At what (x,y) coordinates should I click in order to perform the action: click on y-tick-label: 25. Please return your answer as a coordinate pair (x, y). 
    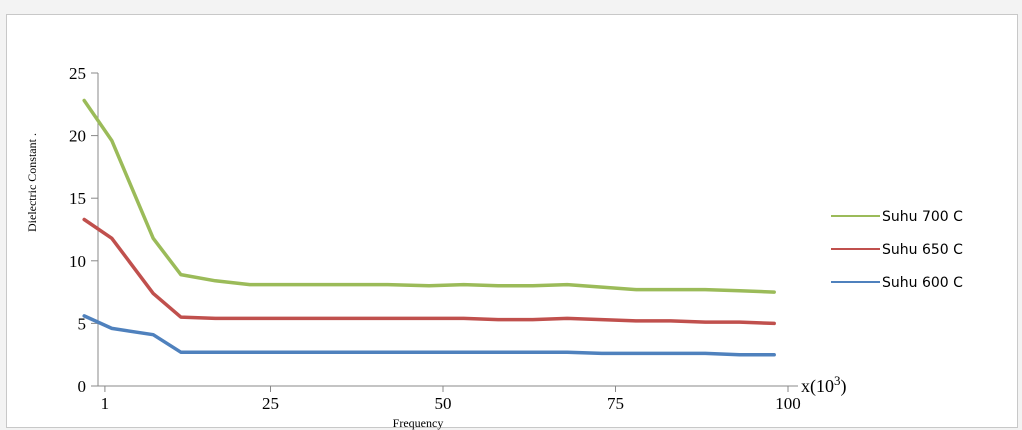
    Looking at the image, I should click on (77, 73).